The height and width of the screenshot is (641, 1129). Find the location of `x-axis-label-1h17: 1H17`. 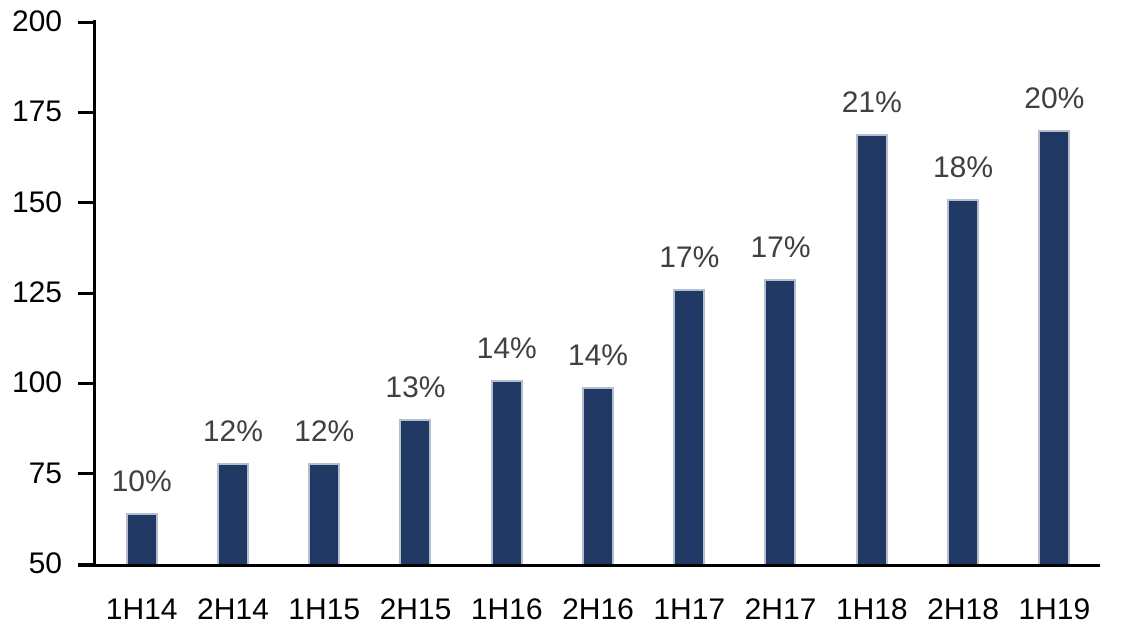

x-axis-label-1h17: 1H17 is located at coordinates (689, 609).